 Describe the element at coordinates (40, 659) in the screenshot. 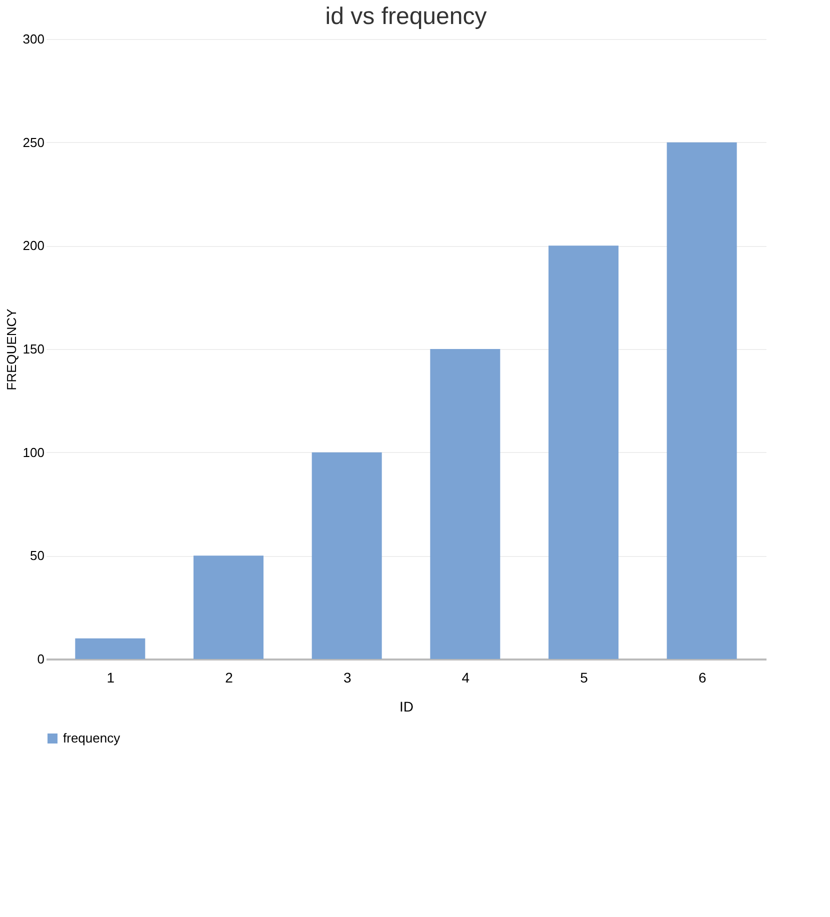

I see `y-tick-label: 0` at that location.